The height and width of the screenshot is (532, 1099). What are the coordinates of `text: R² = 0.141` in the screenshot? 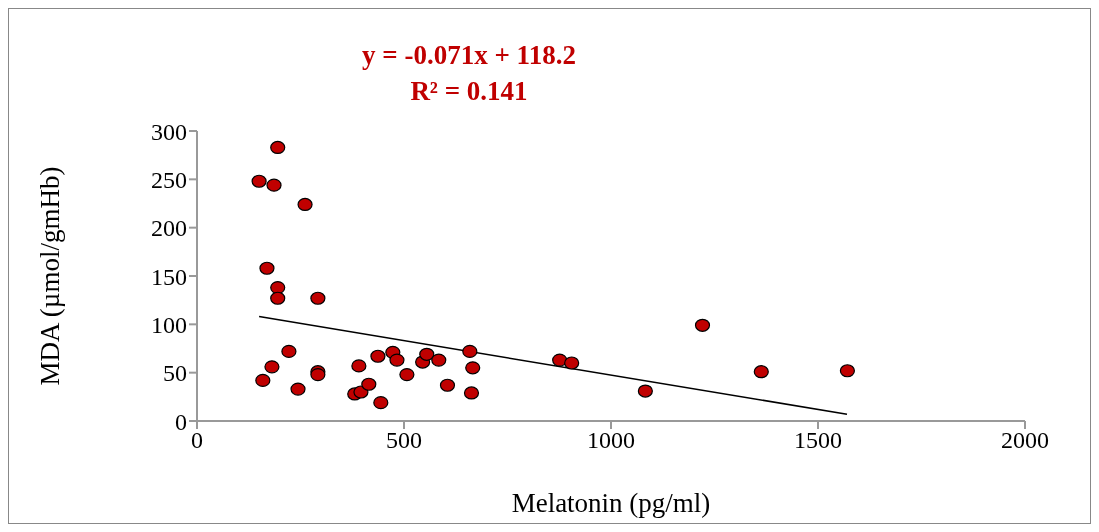 It's located at (469, 91).